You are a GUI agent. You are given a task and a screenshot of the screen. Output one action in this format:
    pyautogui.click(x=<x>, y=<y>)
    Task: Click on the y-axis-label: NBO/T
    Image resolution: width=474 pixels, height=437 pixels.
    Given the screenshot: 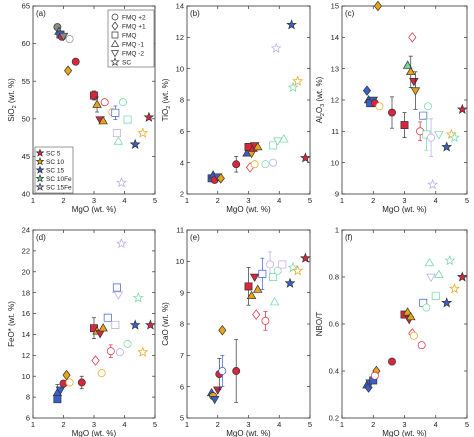 What is the action you would take?
    pyautogui.click(x=319, y=324)
    